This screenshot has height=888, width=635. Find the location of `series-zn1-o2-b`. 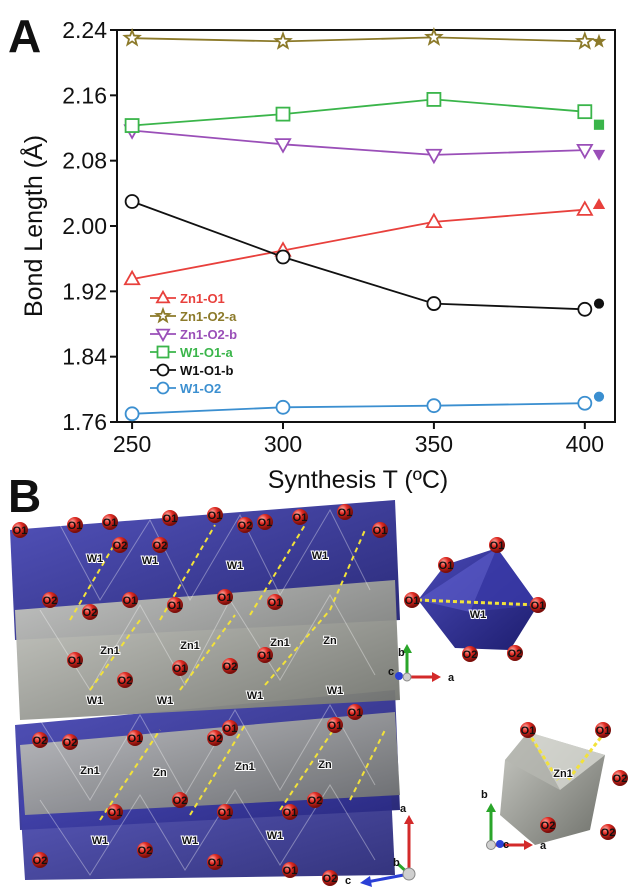

series-zn1-o2-b is located at coordinates (364, 144).